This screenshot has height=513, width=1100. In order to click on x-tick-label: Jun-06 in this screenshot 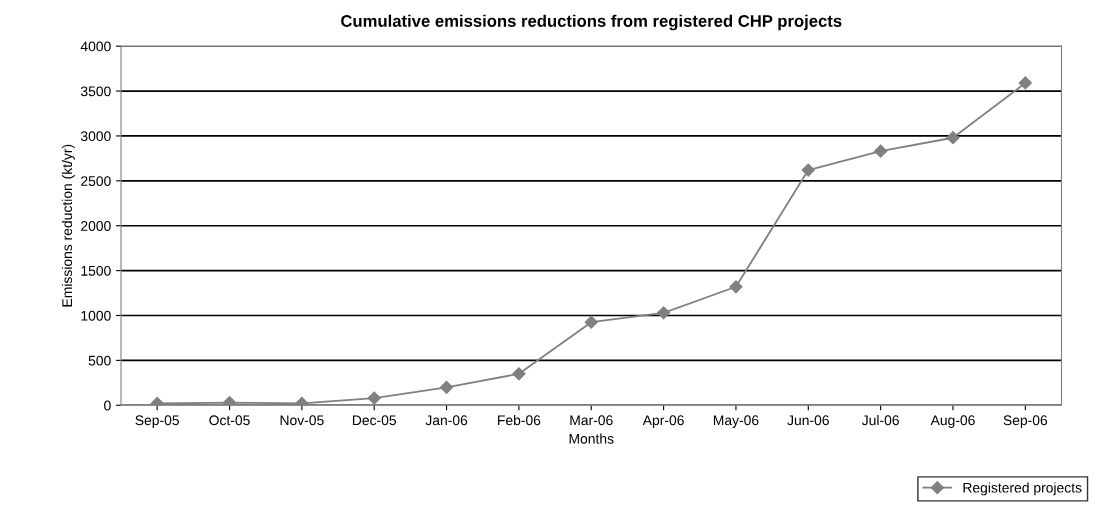, I will do `click(808, 420)`.